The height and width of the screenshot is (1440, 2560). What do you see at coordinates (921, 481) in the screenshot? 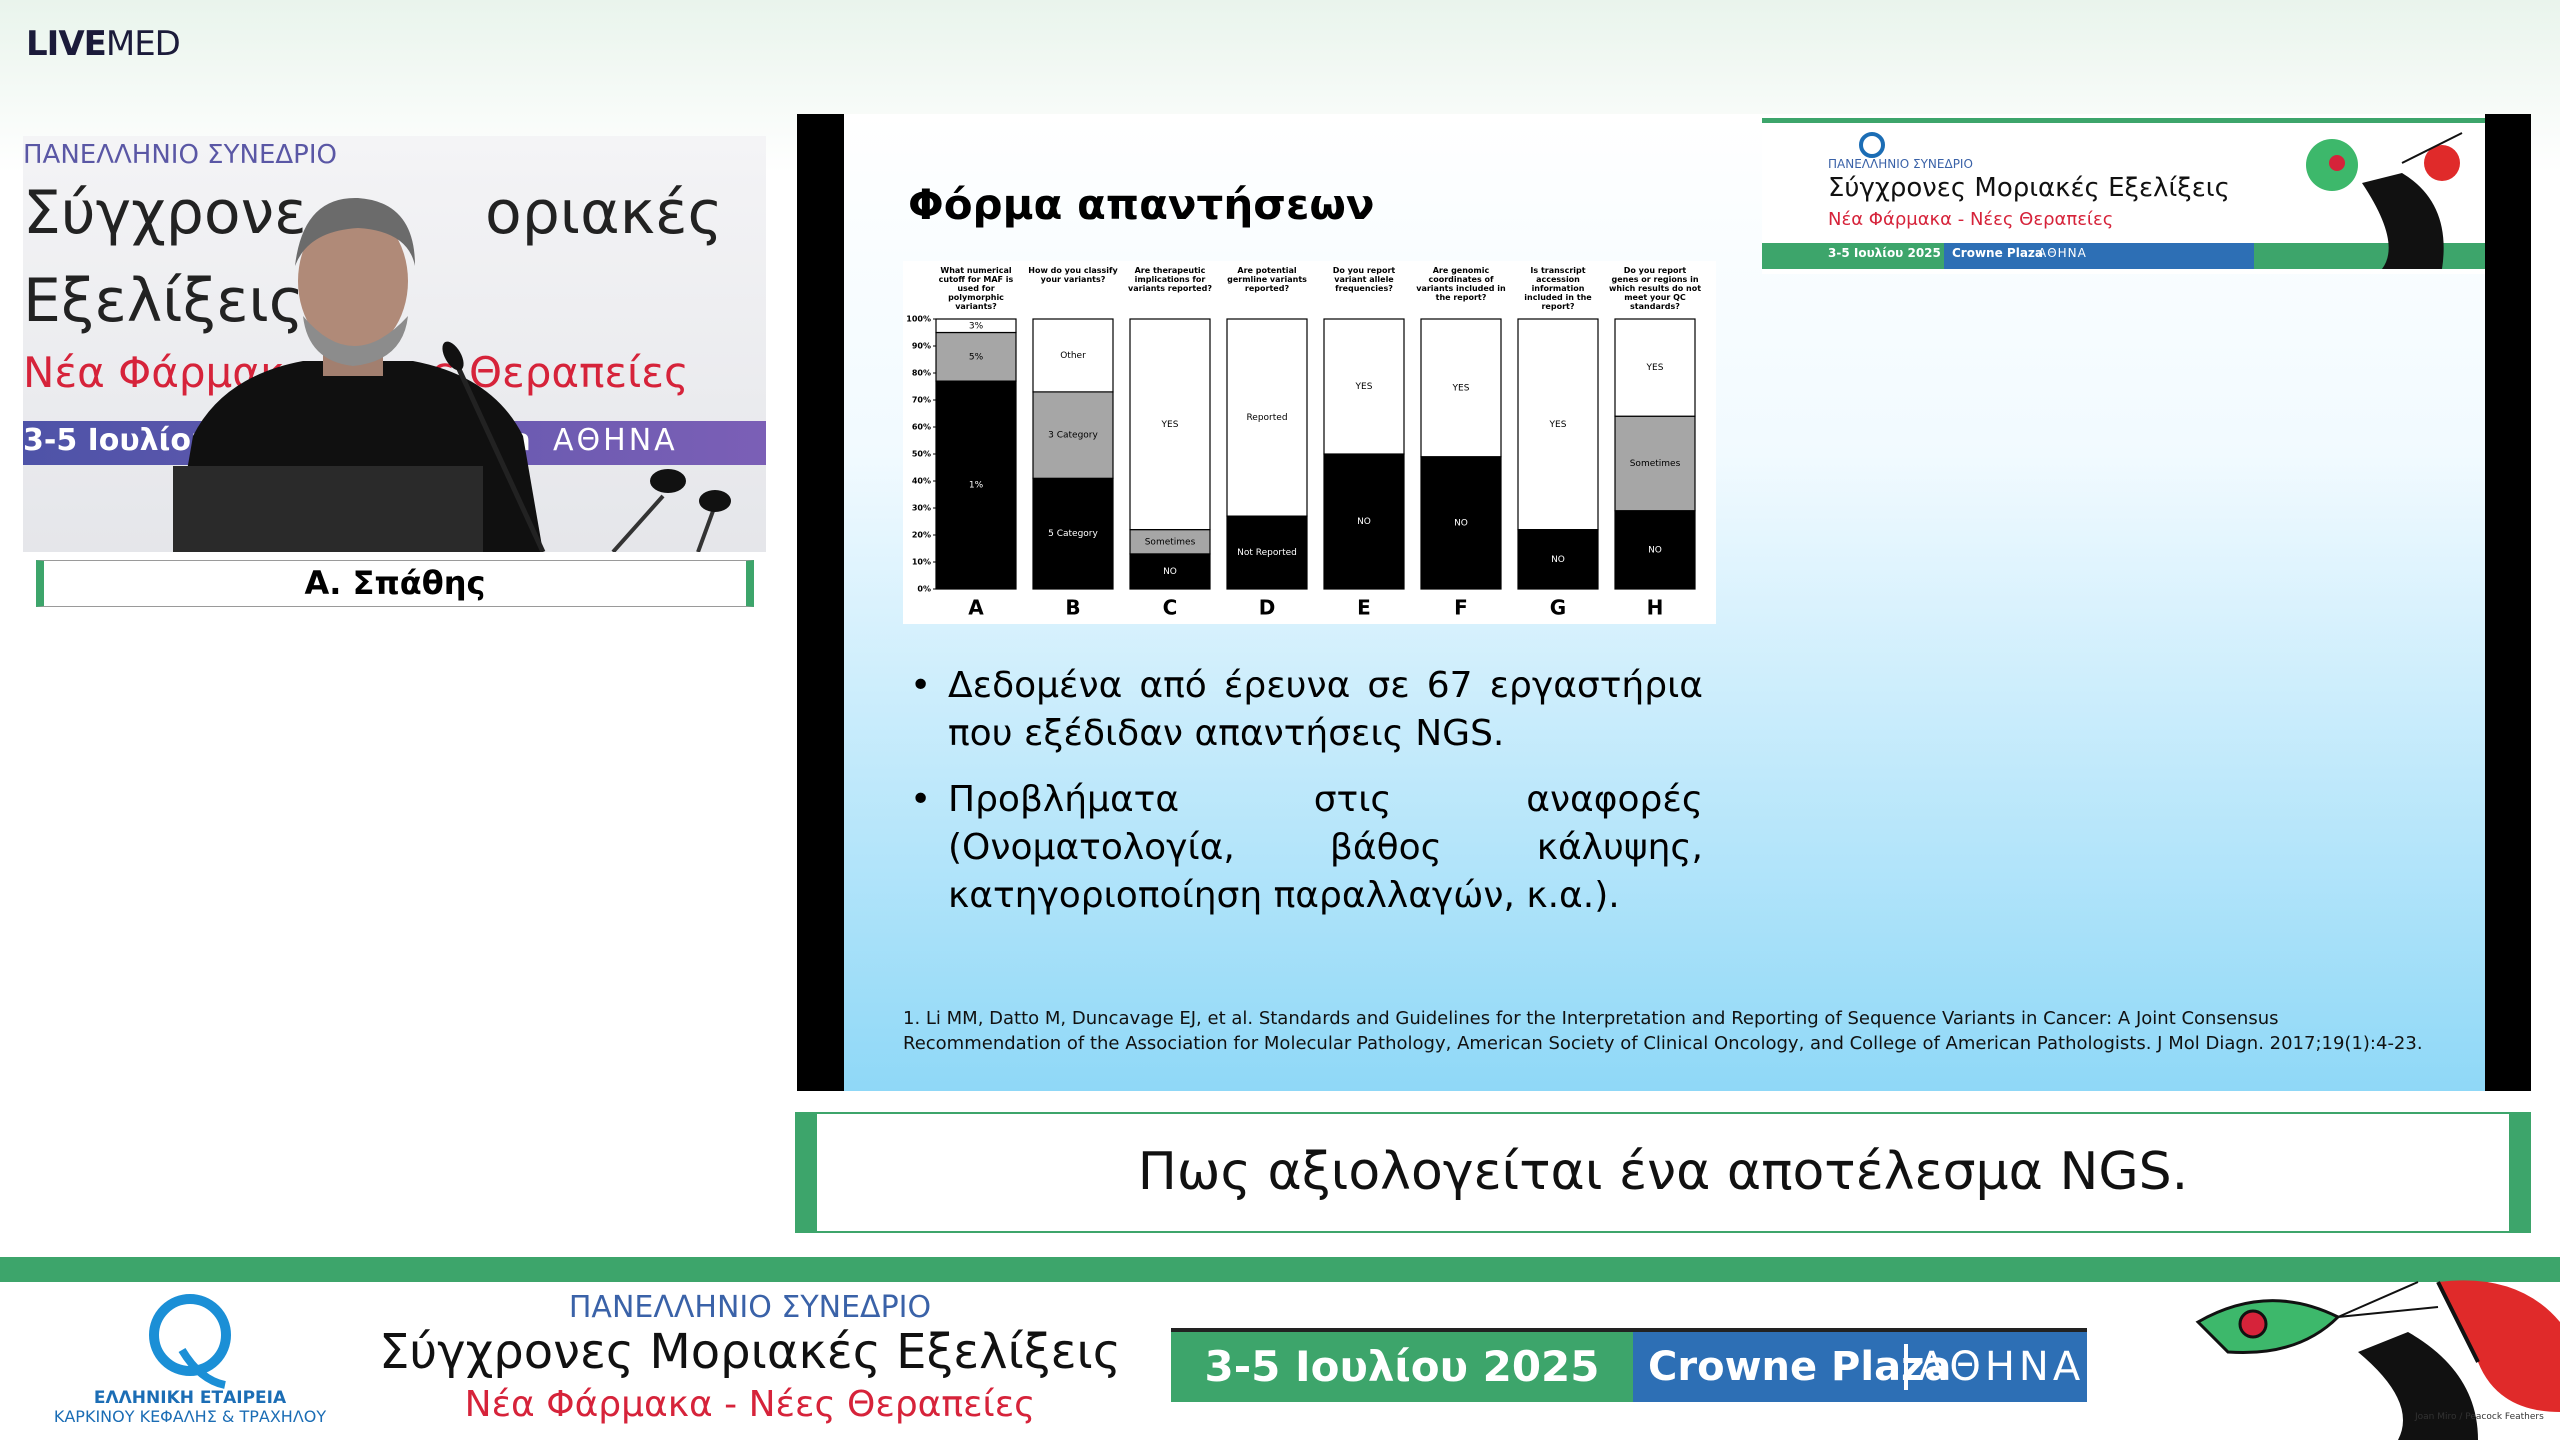
I see `y-tick-label: 40%` at bounding box center [921, 481].